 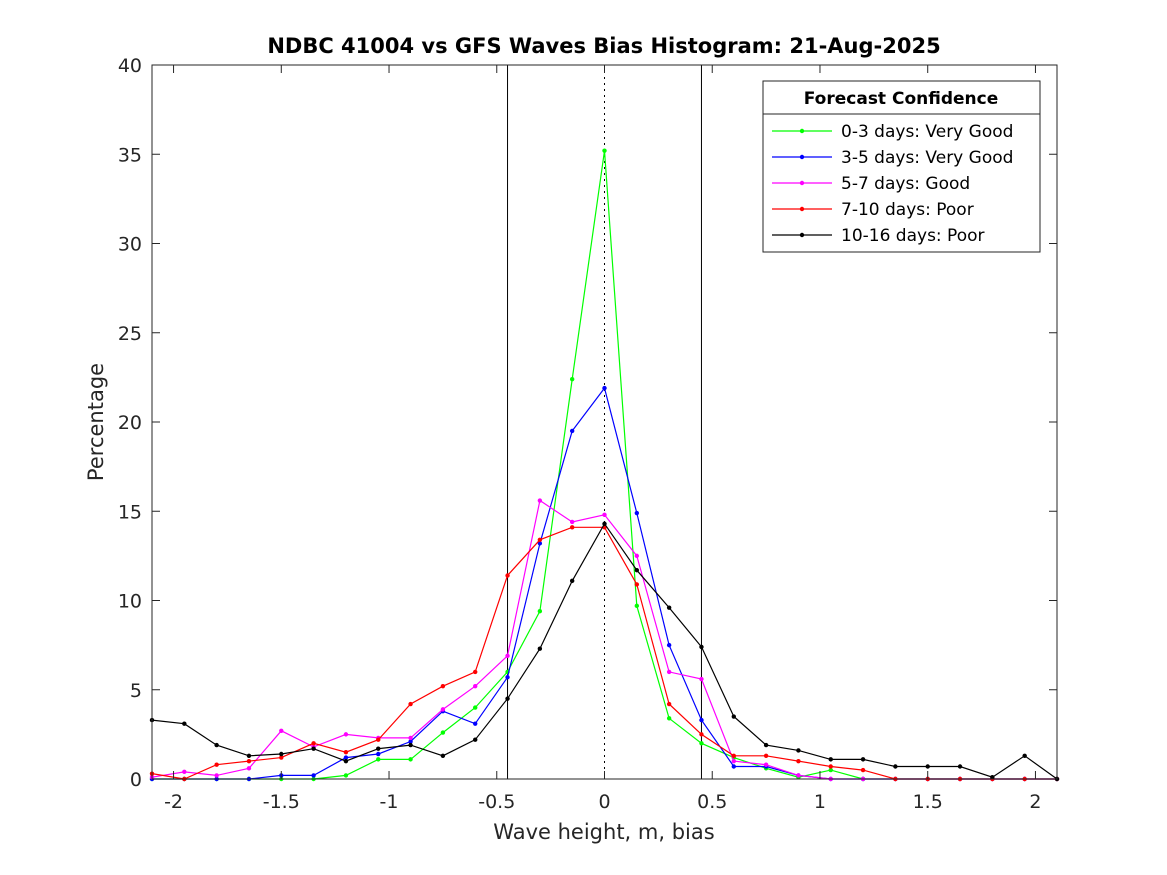 I want to click on y-tick-label: 10, so click(x=130, y=602).